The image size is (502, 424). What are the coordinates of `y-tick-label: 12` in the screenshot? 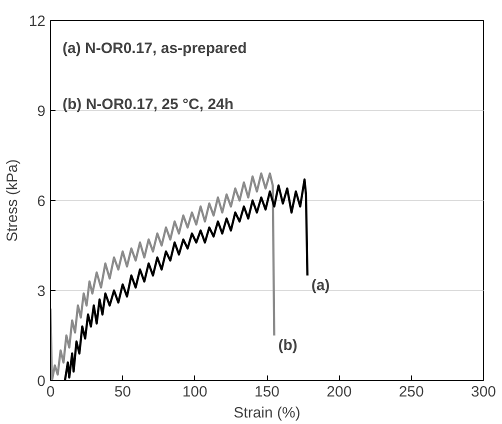 It's located at (37, 21).